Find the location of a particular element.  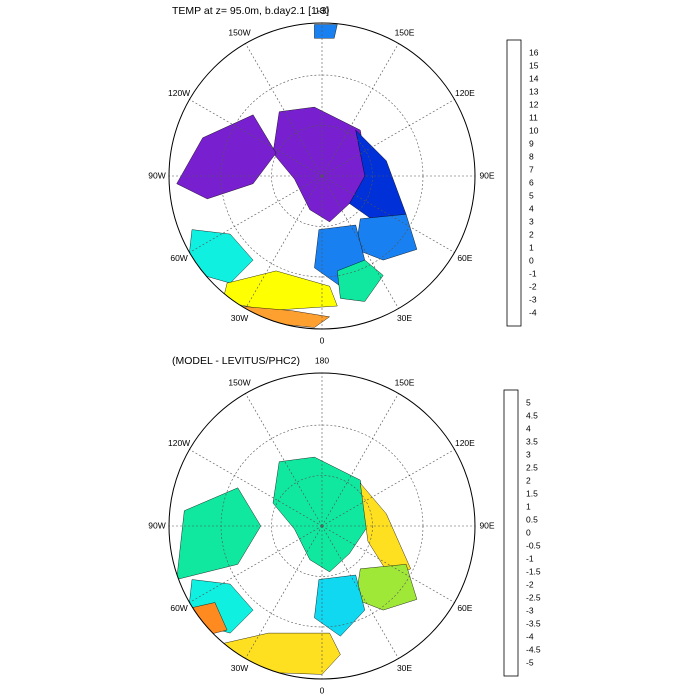

colorbar-tick-label: 8 is located at coordinates (531, 156).